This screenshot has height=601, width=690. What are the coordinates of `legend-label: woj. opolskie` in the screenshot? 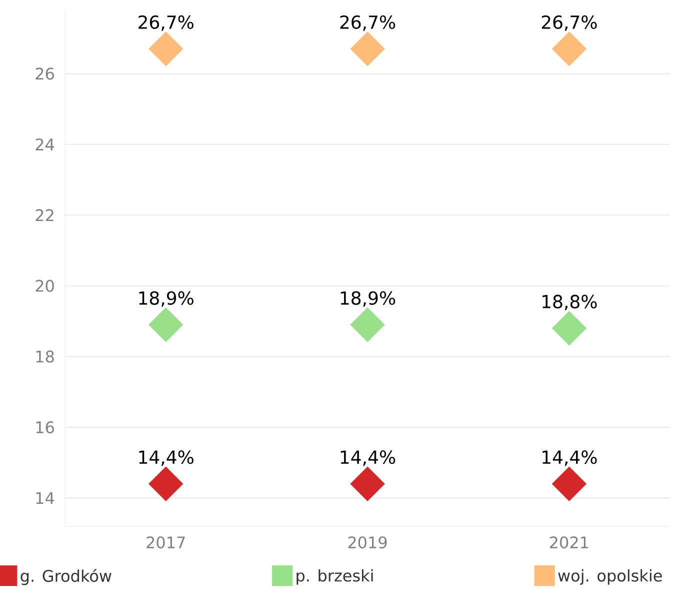 It's located at (610, 577).